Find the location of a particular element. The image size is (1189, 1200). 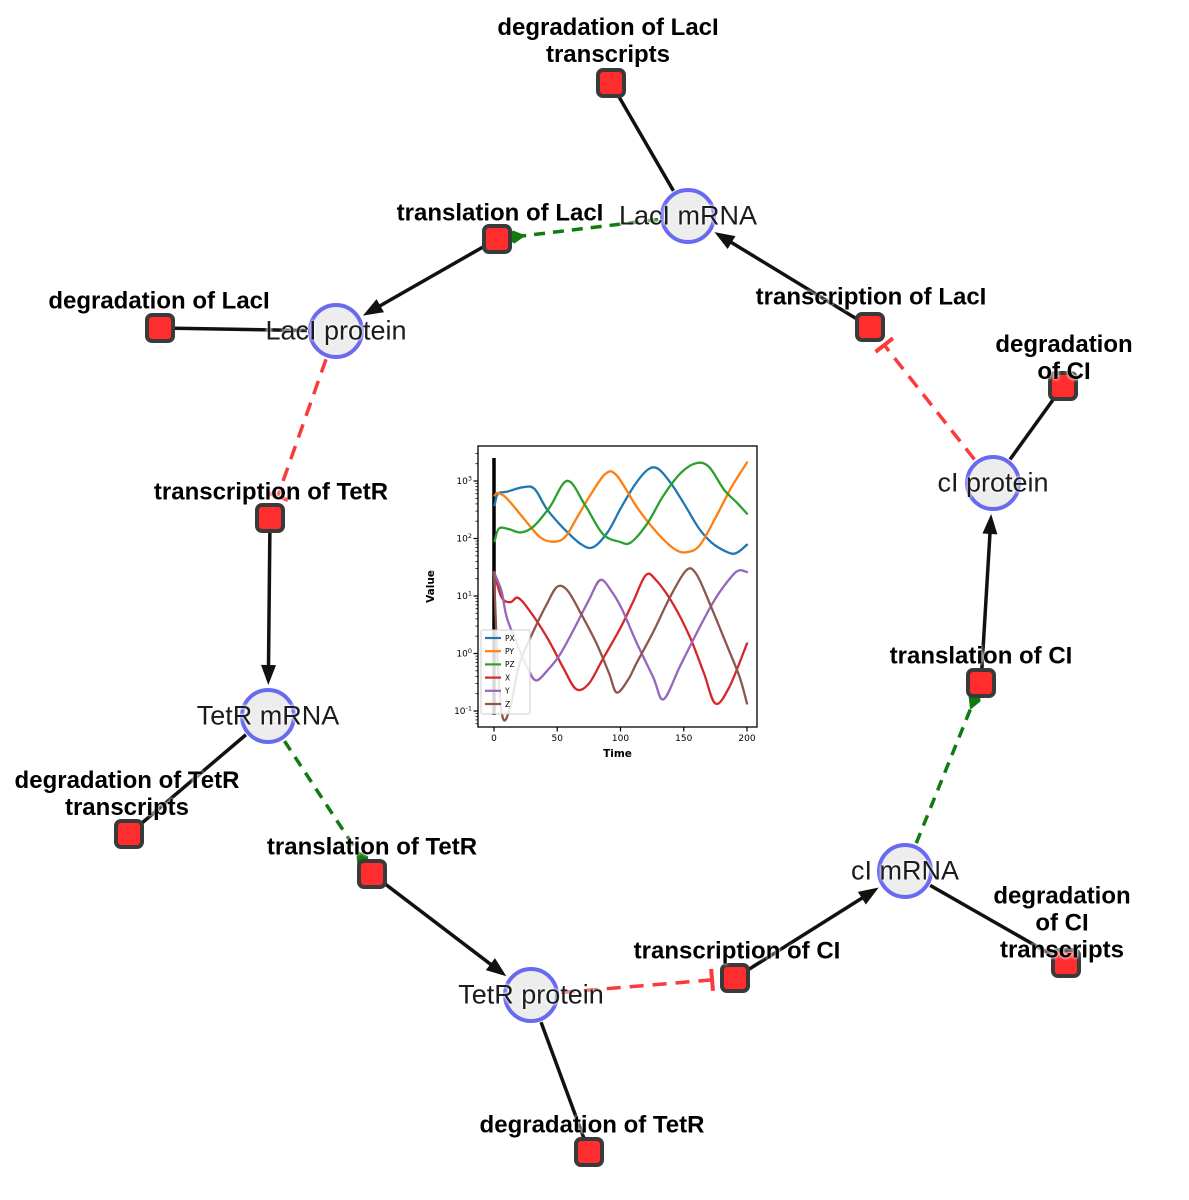

plot-border is located at coordinates (617, 586).